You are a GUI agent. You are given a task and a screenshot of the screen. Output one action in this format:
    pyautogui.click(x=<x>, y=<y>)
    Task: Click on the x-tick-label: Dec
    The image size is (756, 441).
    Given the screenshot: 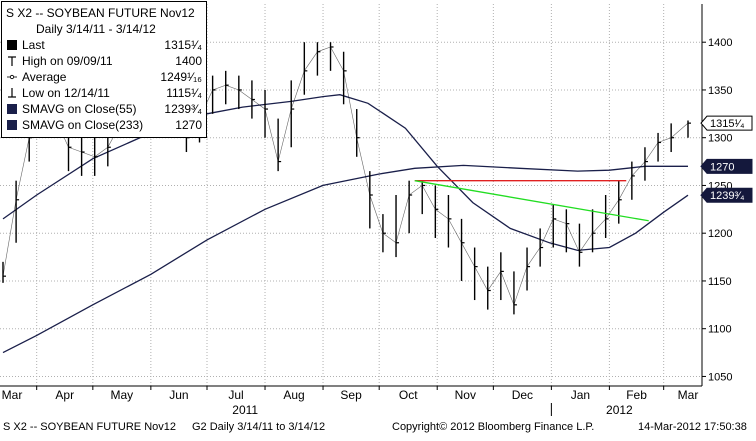 What is the action you would take?
    pyautogui.click(x=522, y=395)
    